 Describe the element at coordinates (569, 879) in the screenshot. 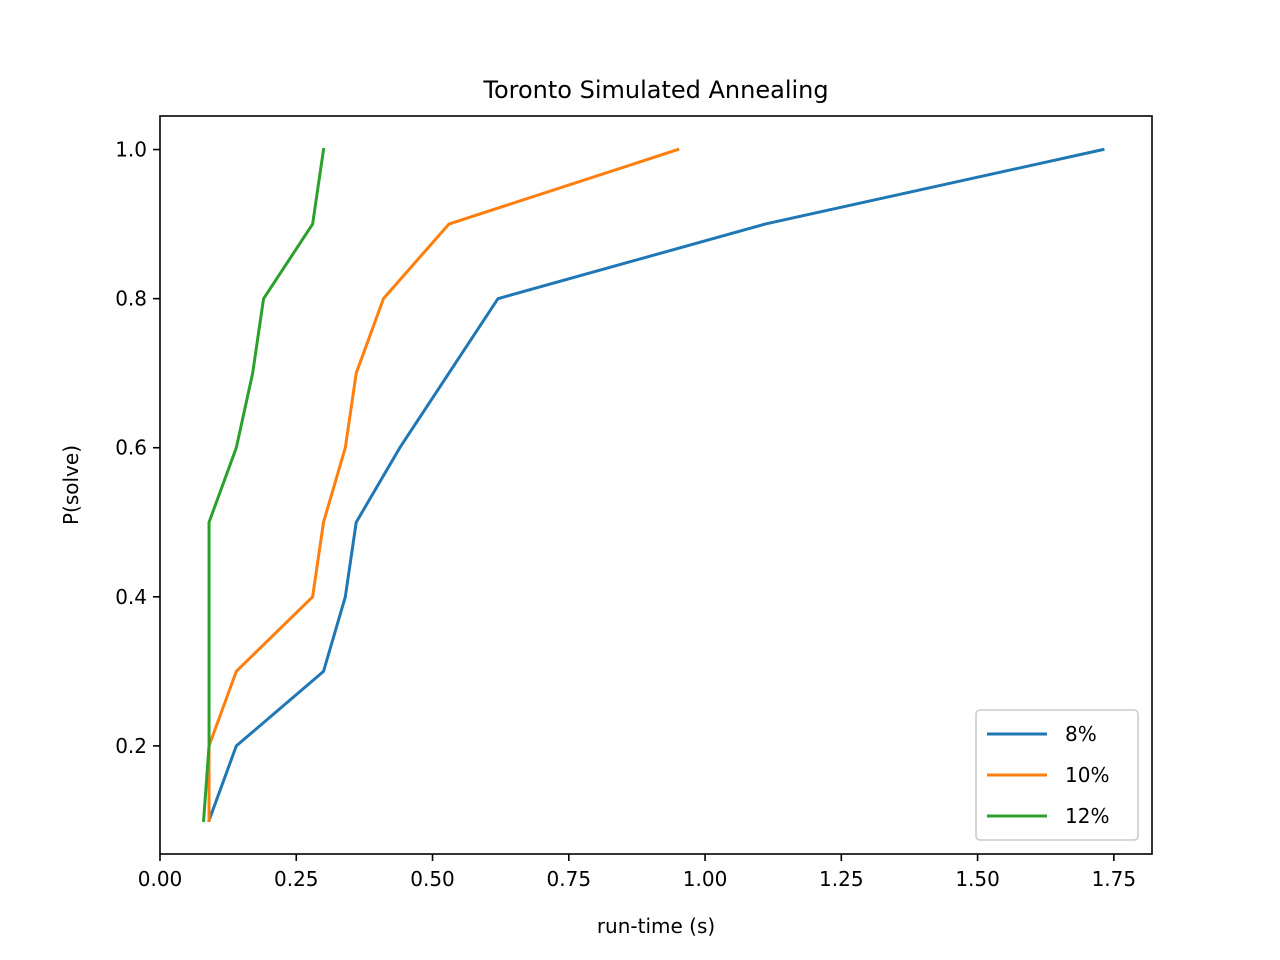

I see `x-tick-label: 0.75` at that location.